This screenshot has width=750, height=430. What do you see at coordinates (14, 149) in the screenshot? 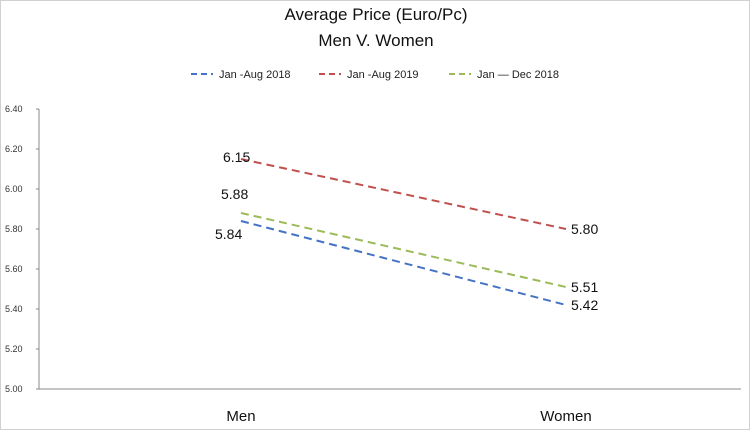
I see `y-tick-label: 6.20` at bounding box center [14, 149].